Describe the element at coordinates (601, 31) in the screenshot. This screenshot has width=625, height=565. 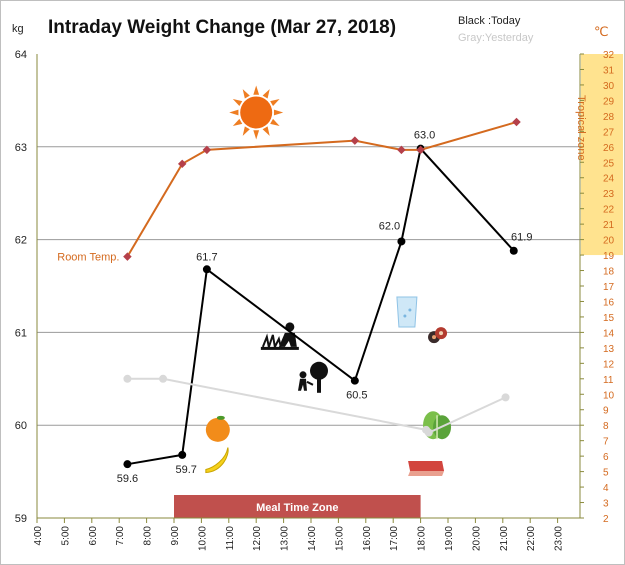
I see `y-right-unit: ℃` at that location.